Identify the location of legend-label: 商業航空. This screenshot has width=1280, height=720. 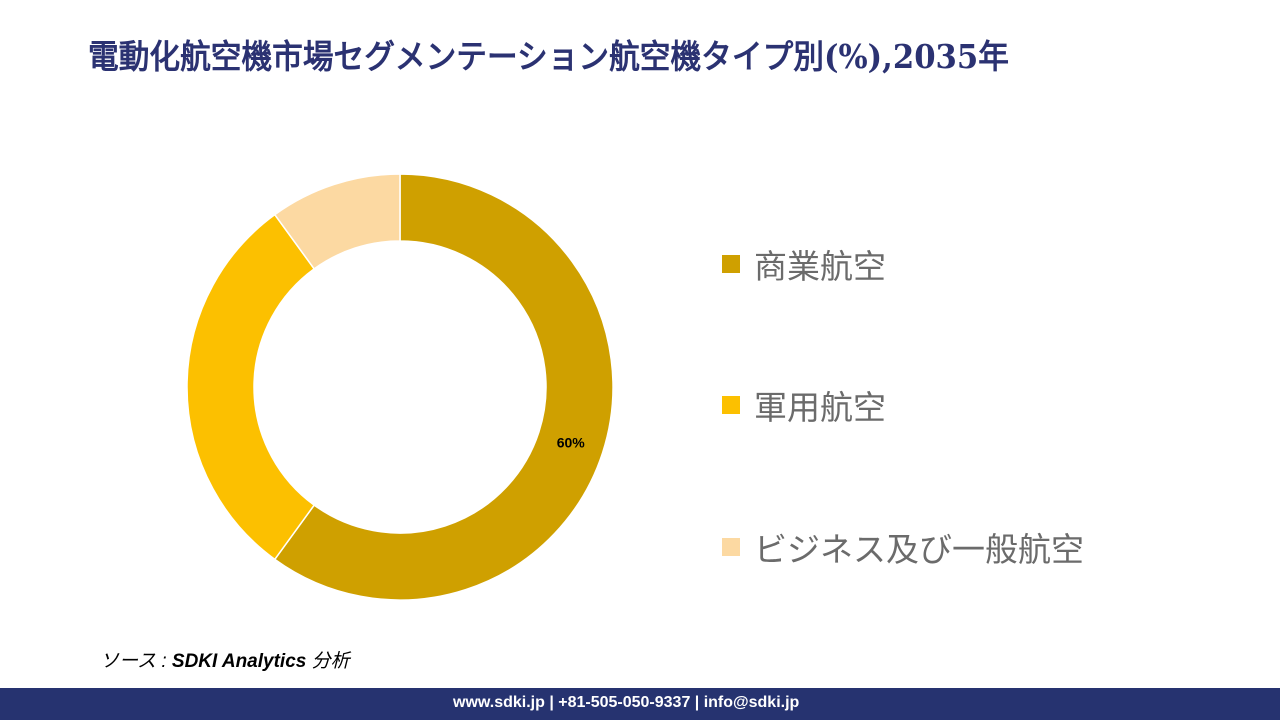
(820, 266).